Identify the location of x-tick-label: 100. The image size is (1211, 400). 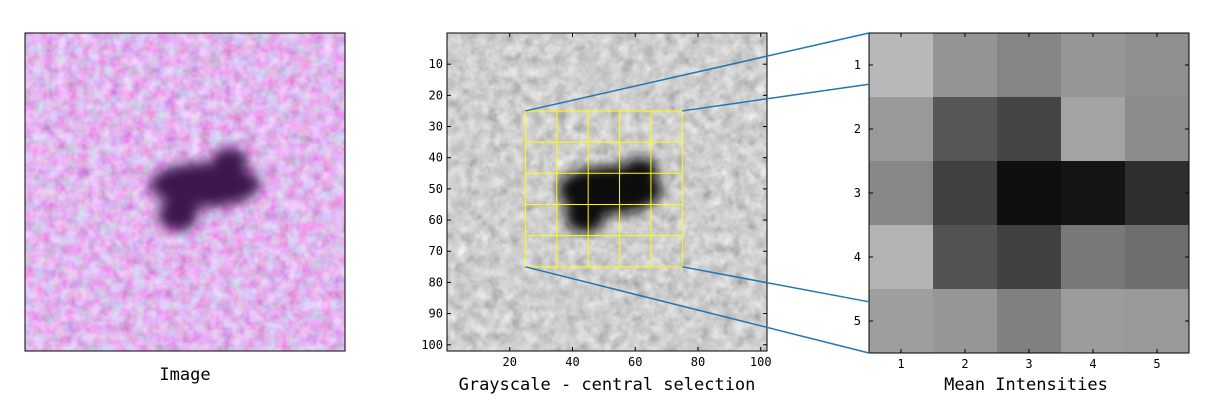
(761, 362).